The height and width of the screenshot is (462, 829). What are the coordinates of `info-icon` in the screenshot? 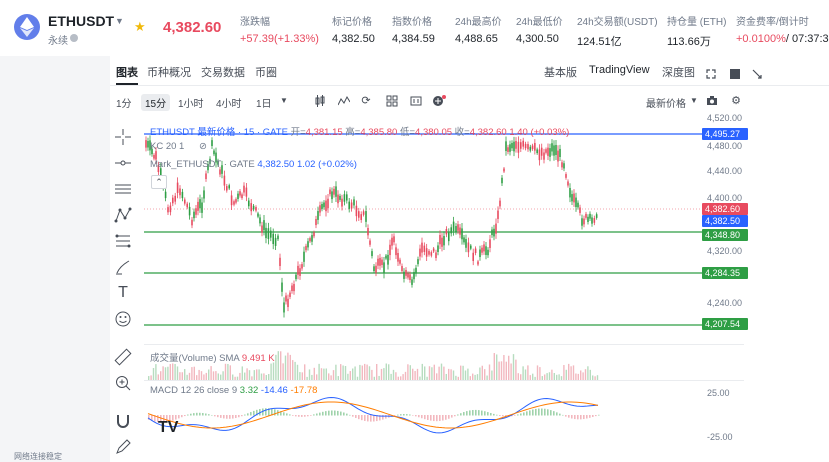 It's located at (74, 38).